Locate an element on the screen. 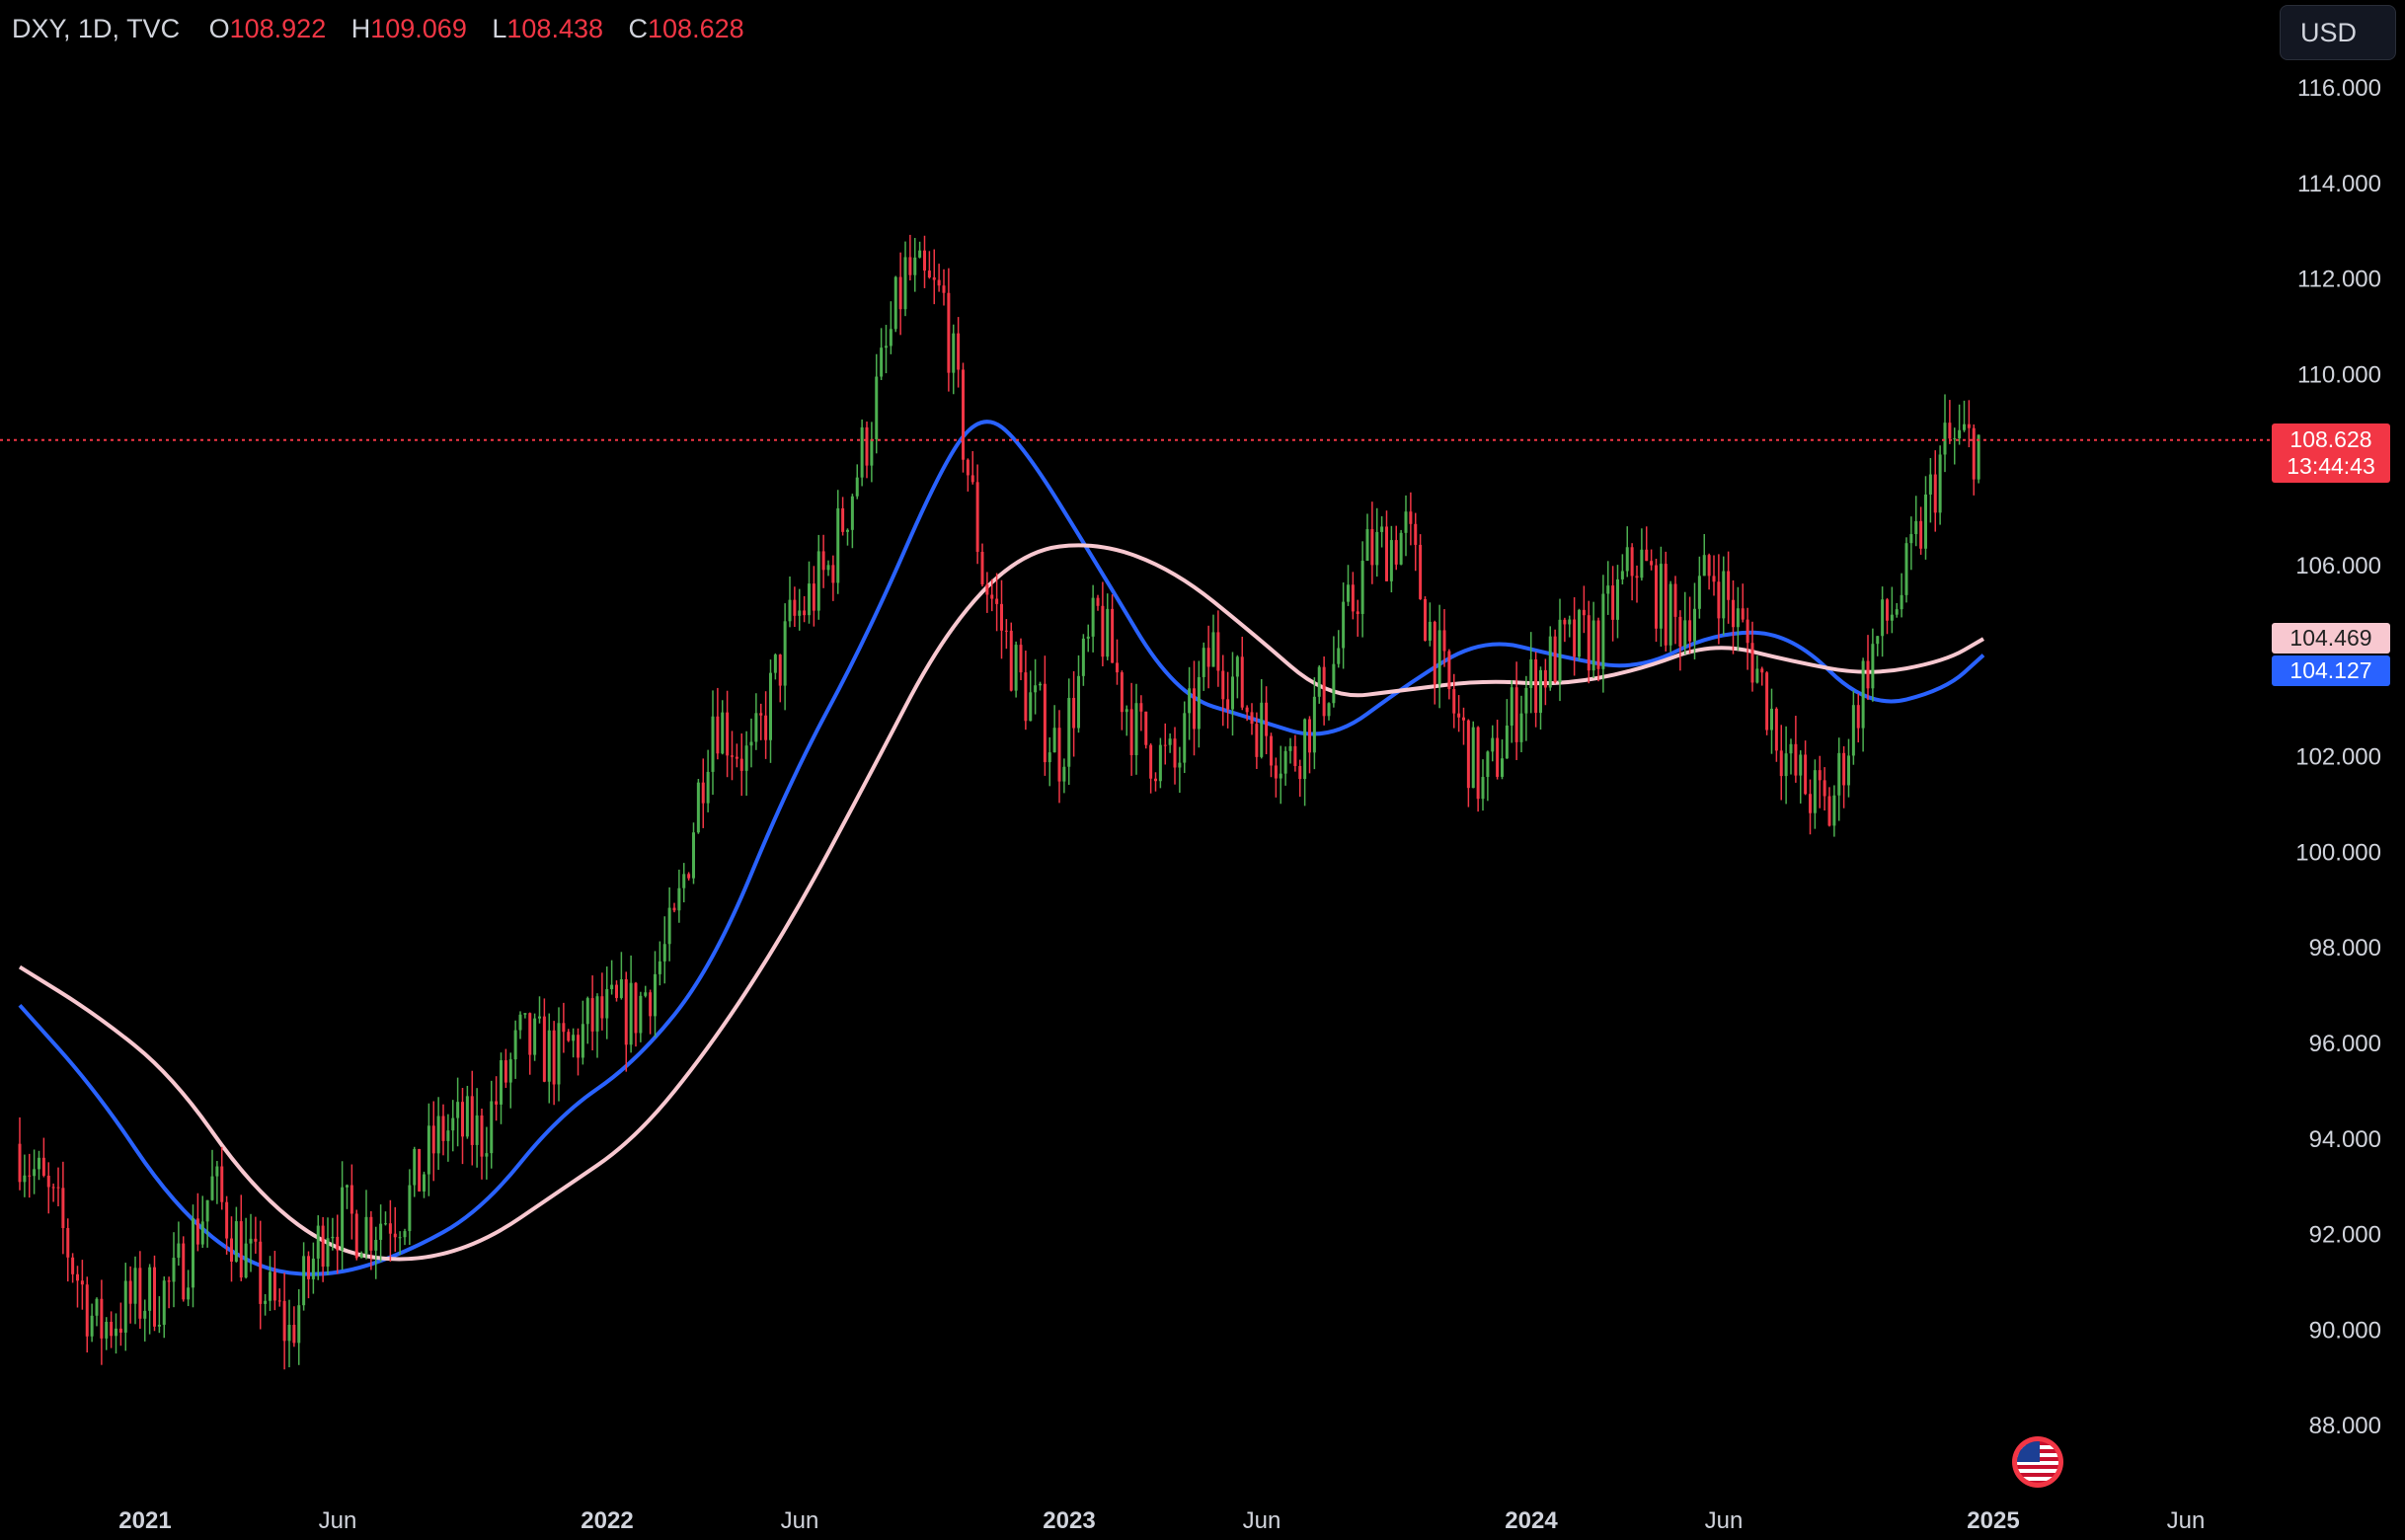 The image size is (2405, 1540). x-tick-label: 2022 is located at coordinates (607, 1520).